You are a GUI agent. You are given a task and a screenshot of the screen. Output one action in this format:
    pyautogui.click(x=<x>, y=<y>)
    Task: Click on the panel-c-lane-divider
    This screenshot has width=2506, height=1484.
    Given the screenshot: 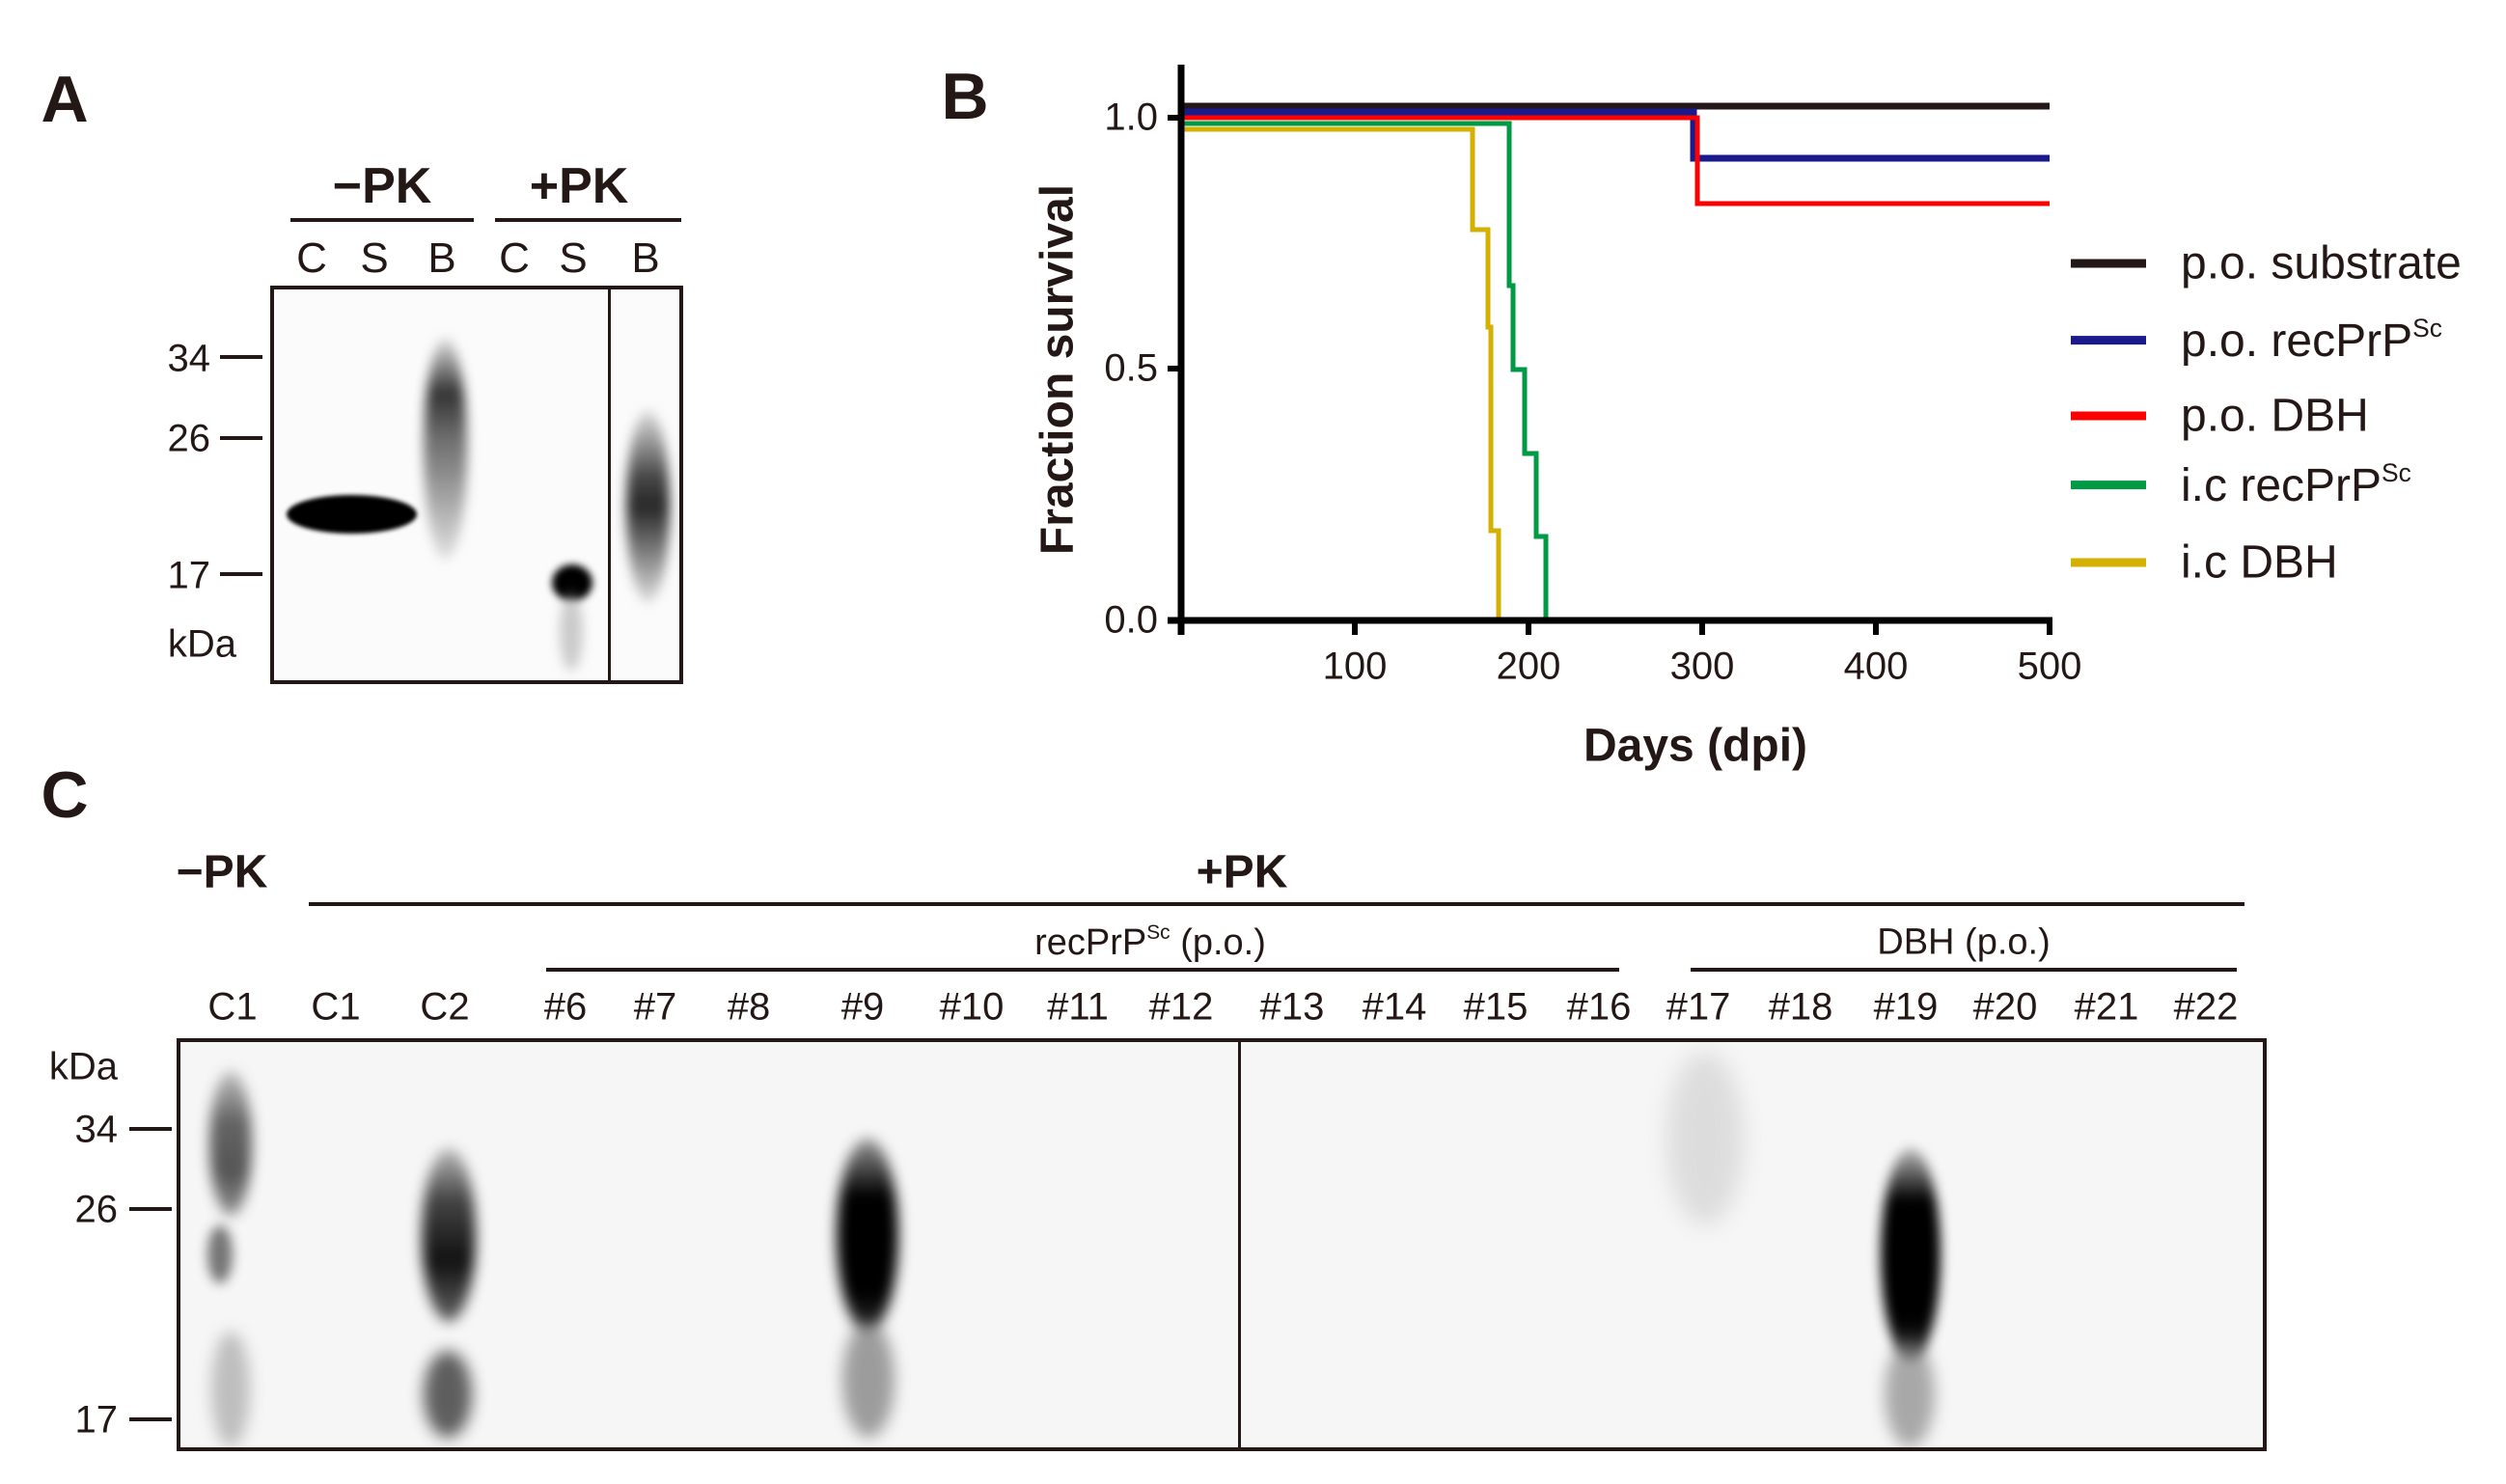 What is the action you would take?
    pyautogui.click(x=1240, y=1244)
    